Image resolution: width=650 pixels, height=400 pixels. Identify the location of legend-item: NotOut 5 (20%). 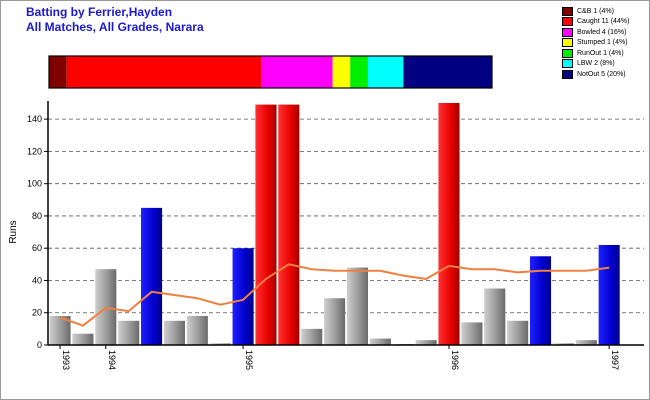
(605, 74).